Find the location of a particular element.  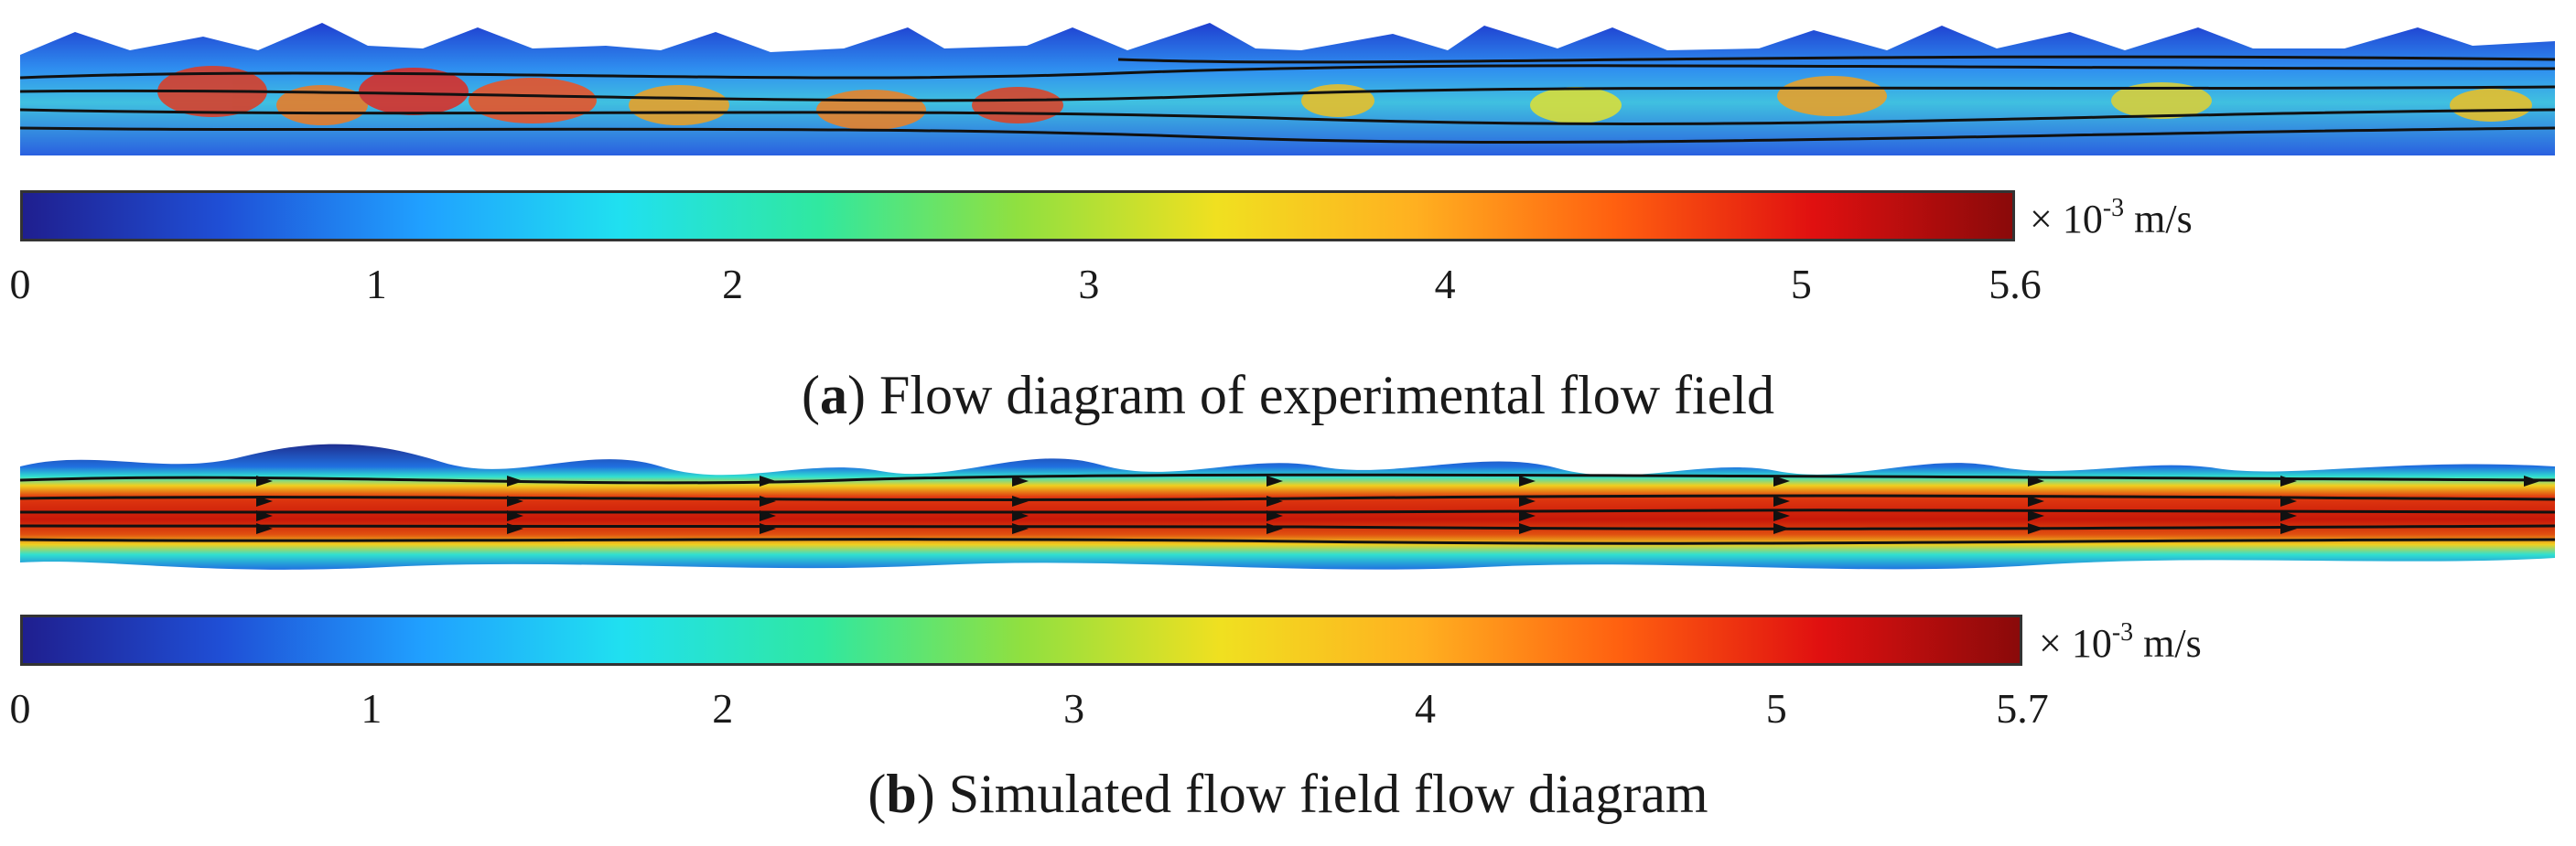

simulated-flow-field-image is located at coordinates (1287, 507).